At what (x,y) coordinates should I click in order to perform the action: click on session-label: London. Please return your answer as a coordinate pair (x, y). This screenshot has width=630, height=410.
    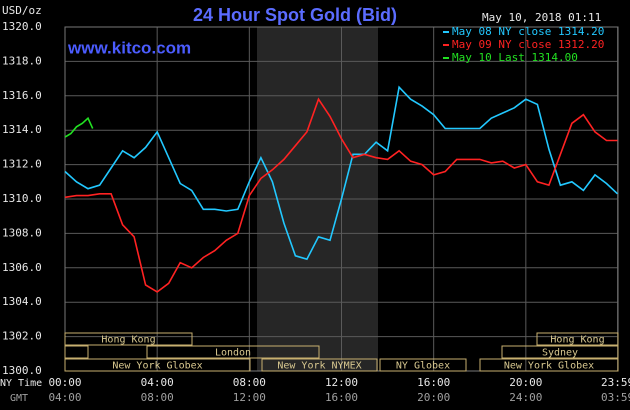
    Looking at the image, I should click on (233, 353).